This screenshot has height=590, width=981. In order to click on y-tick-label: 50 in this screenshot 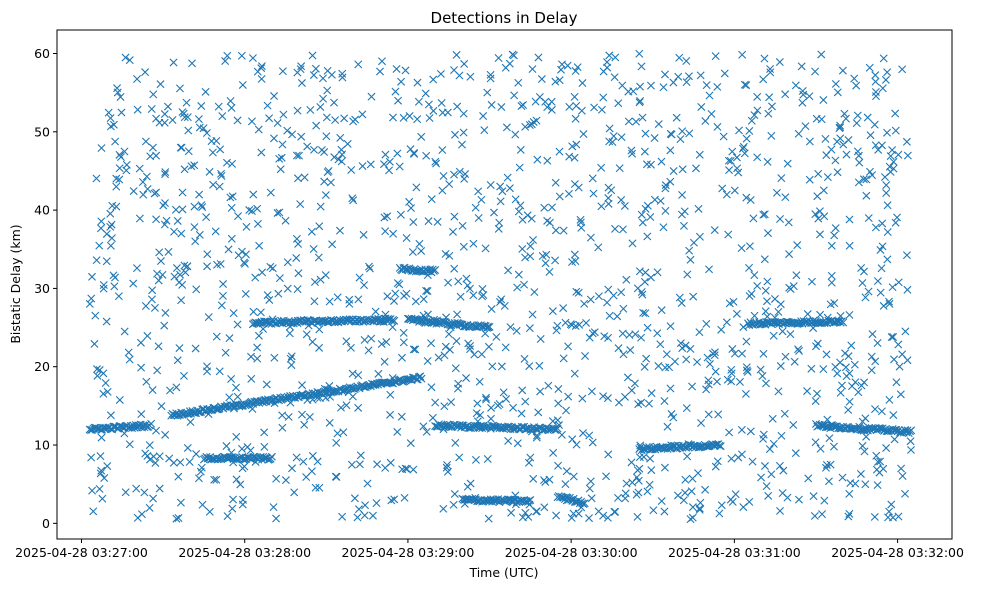, I will do `click(42, 131)`.